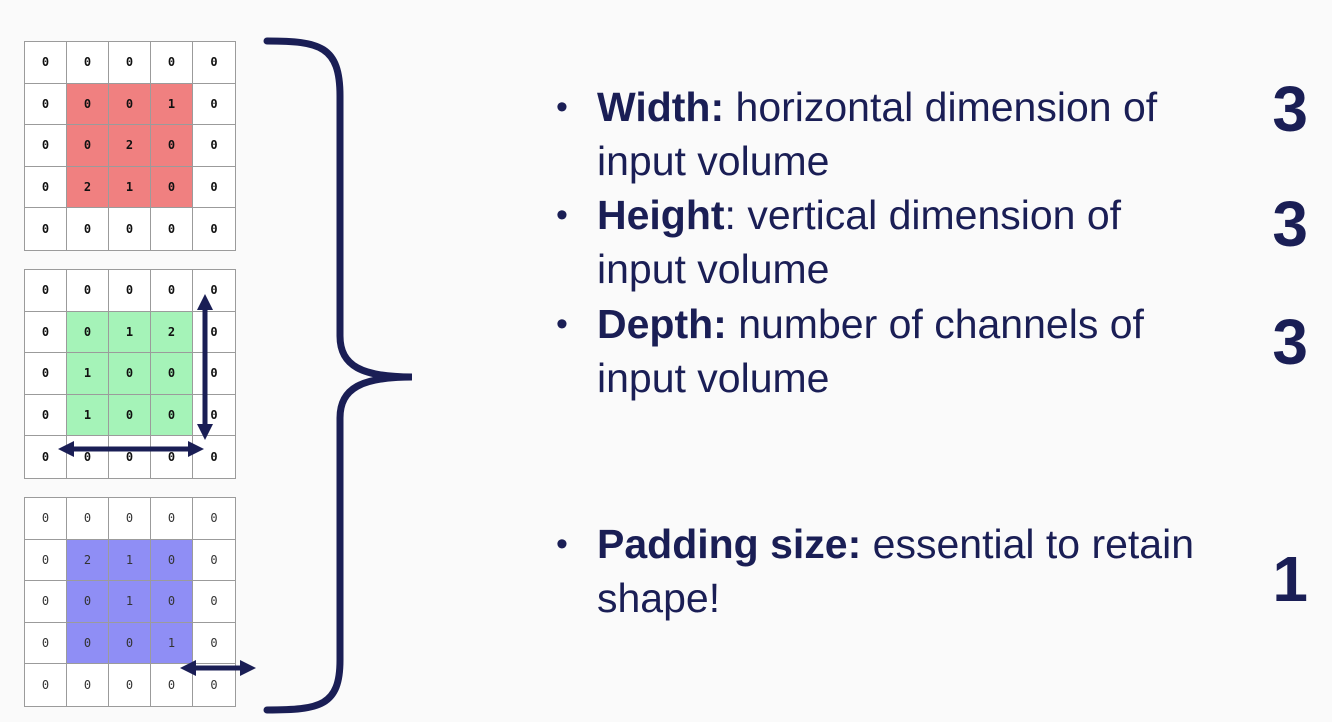 This screenshot has height=722, width=1332. I want to click on bullet-text: Padding size: essential to retain shape!, so click(896, 571).